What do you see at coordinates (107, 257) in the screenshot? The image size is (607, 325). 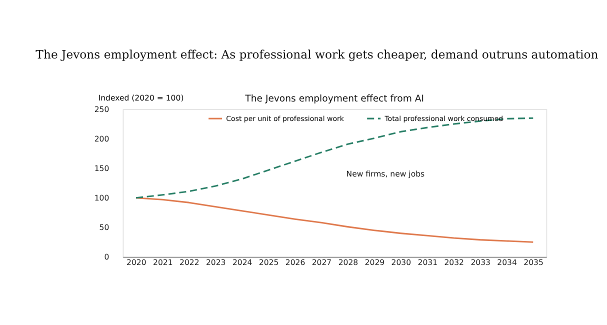 I see `y-tick-label: 0` at bounding box center [107, 257].